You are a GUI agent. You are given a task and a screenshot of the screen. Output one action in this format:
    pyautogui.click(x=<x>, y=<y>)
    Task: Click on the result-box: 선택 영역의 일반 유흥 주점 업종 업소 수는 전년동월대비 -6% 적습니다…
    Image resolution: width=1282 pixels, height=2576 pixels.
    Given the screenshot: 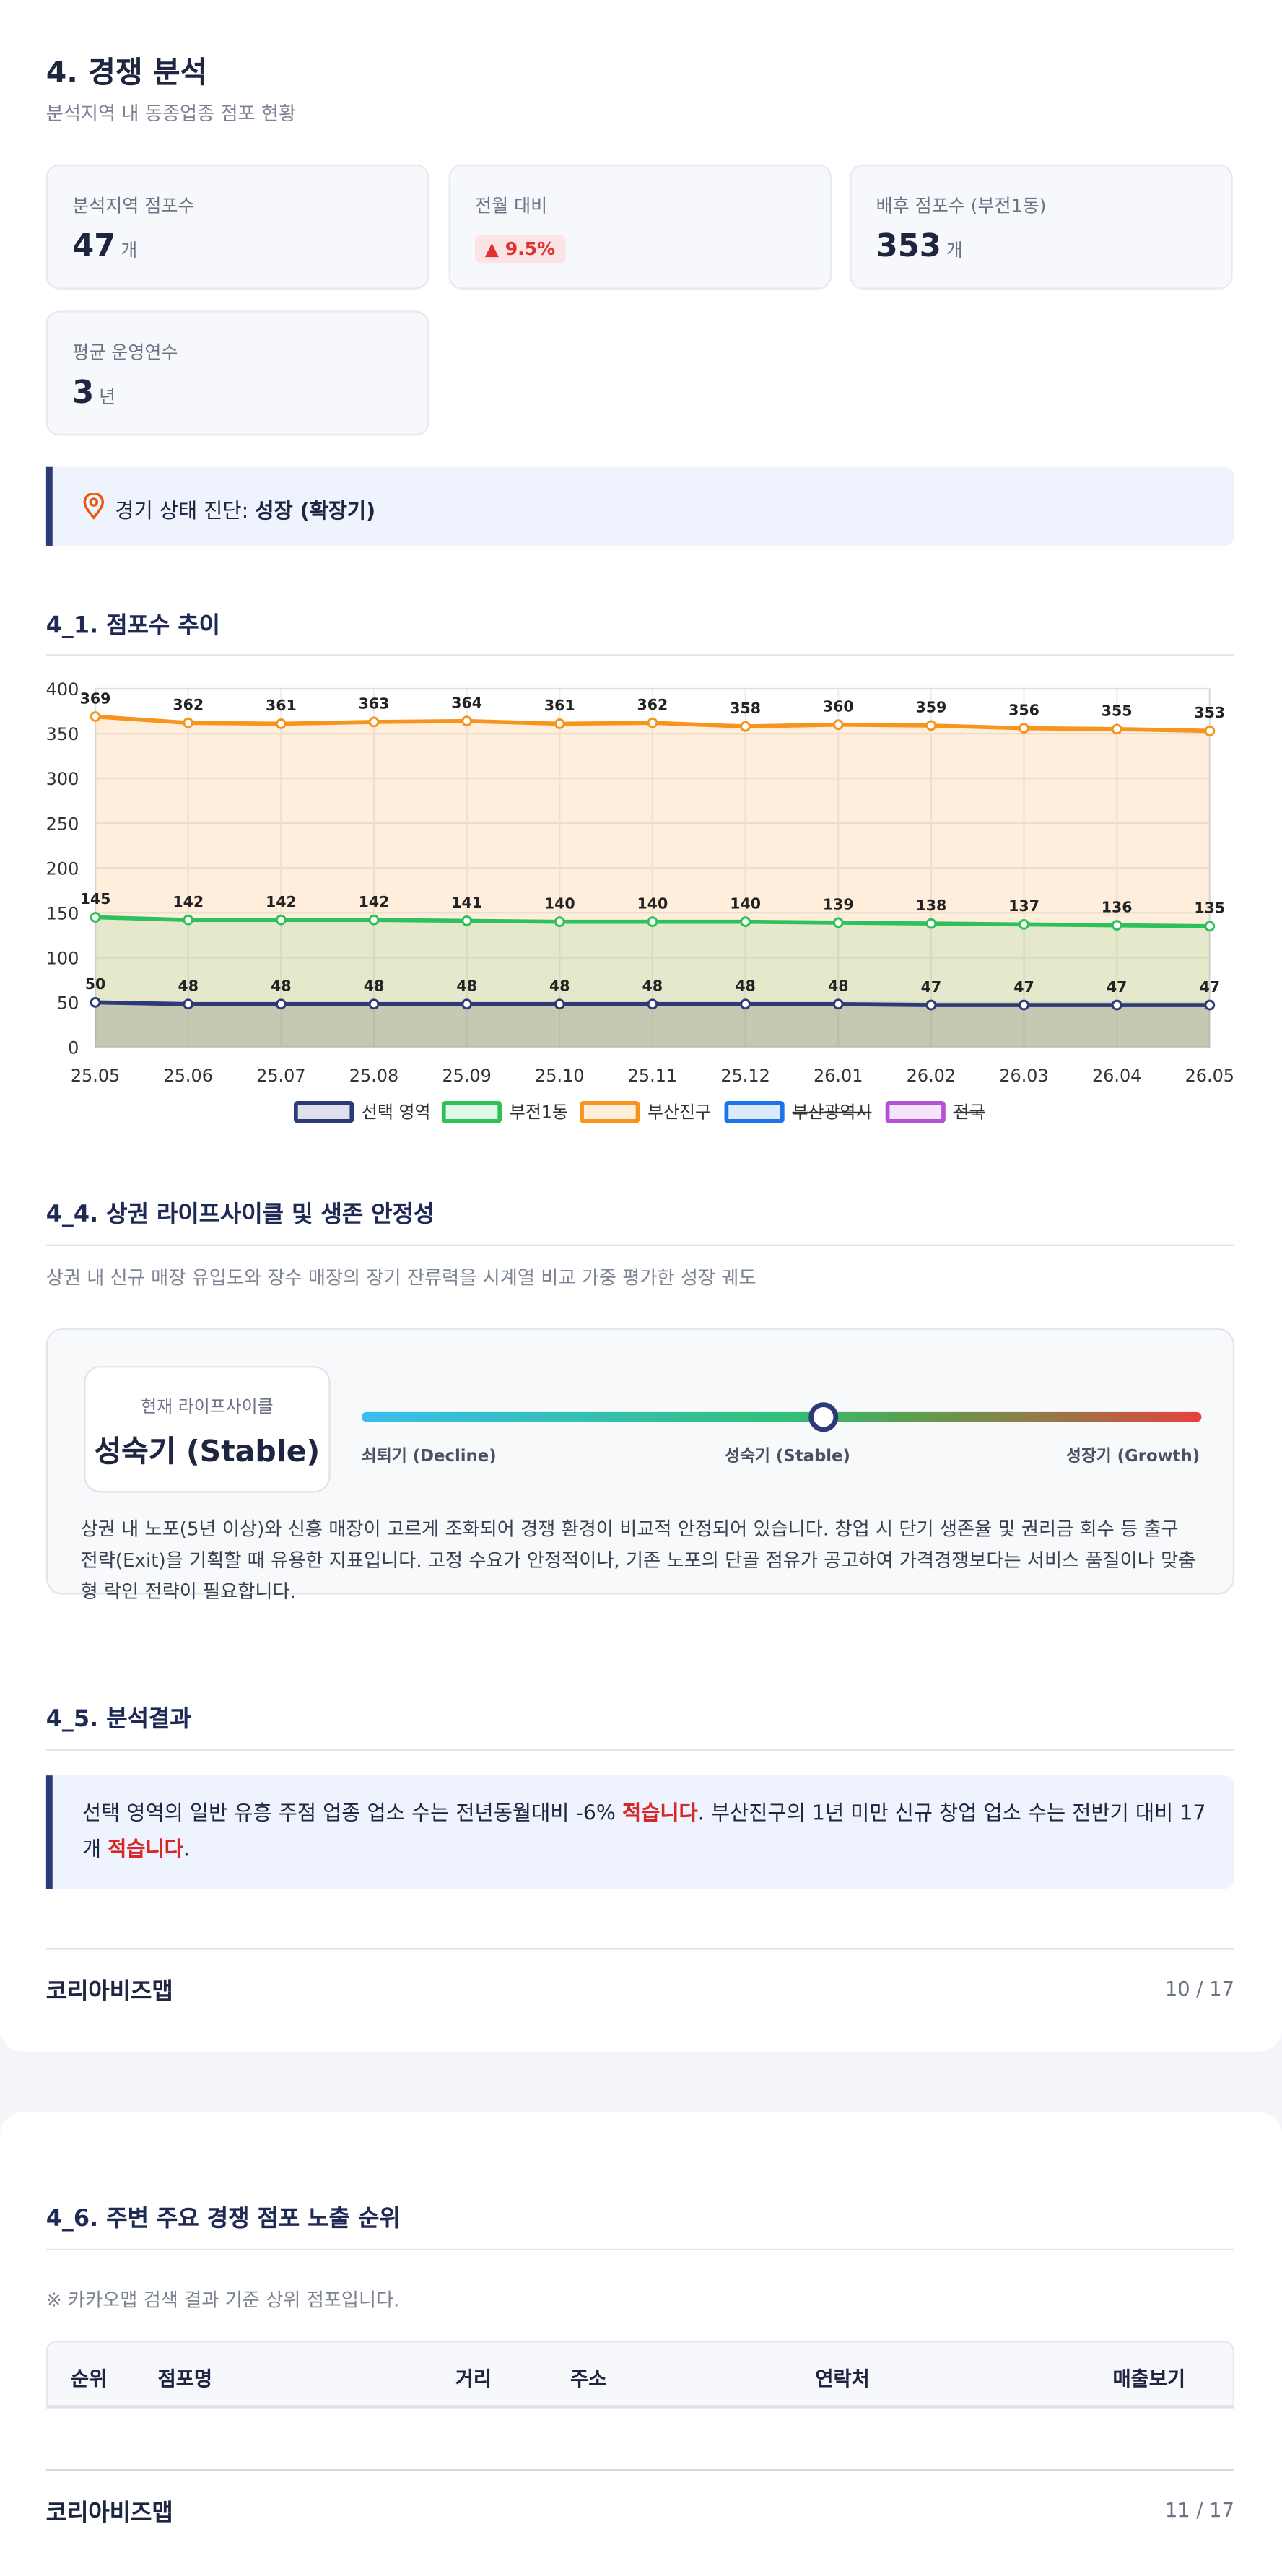 What is the action you would take?
    pyautogui.click(x=639, y=1832)
    